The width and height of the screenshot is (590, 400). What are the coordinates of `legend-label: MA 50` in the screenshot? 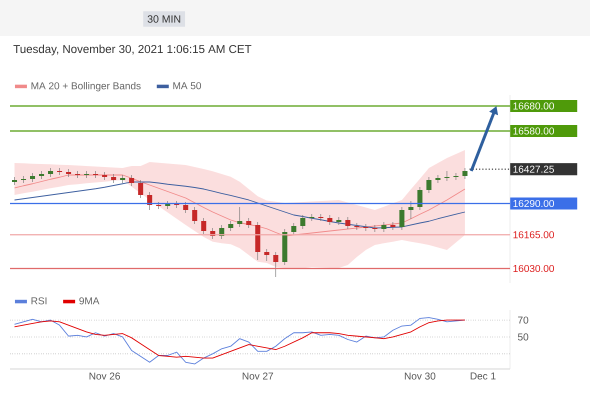 It's located at (187, 86).